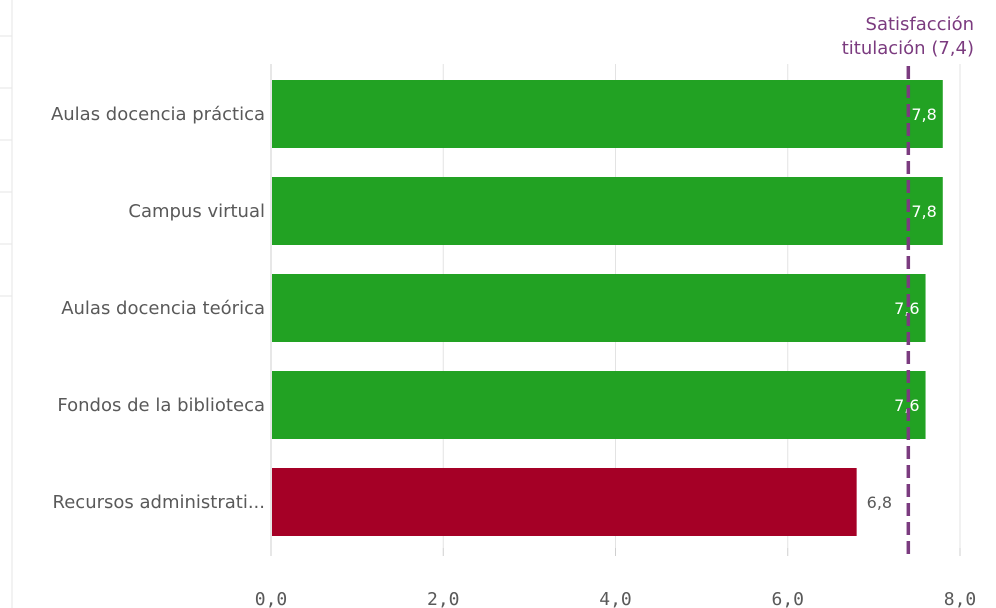 This screenshot has height=608, width=996. I want to click on value-label: 6,8, so click(879, 502).